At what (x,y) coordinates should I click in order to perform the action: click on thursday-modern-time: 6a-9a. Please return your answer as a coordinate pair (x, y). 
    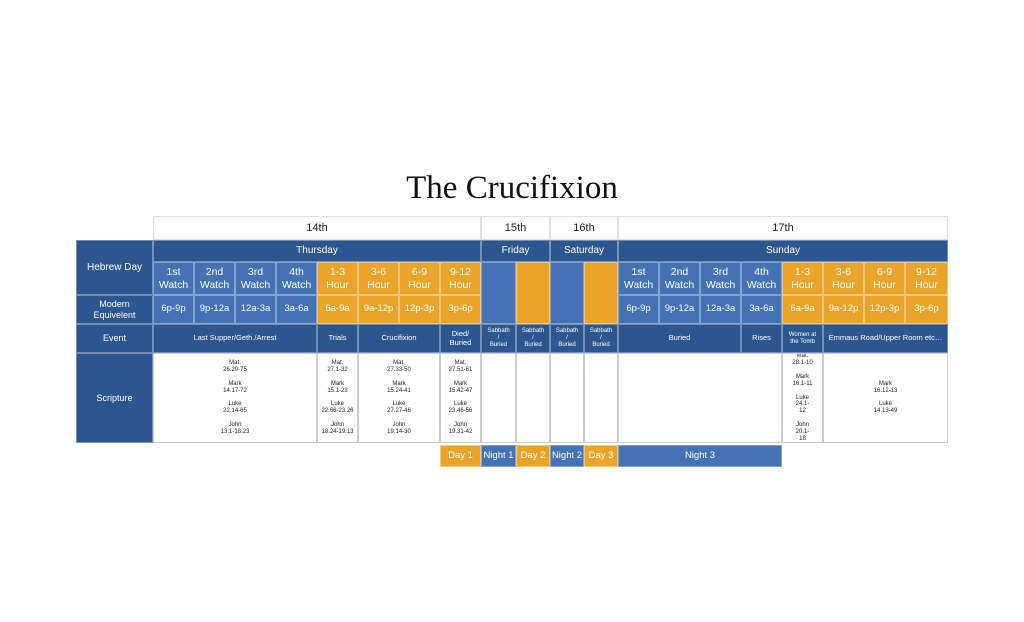
    Looking at the image, I should click on (337, 309).